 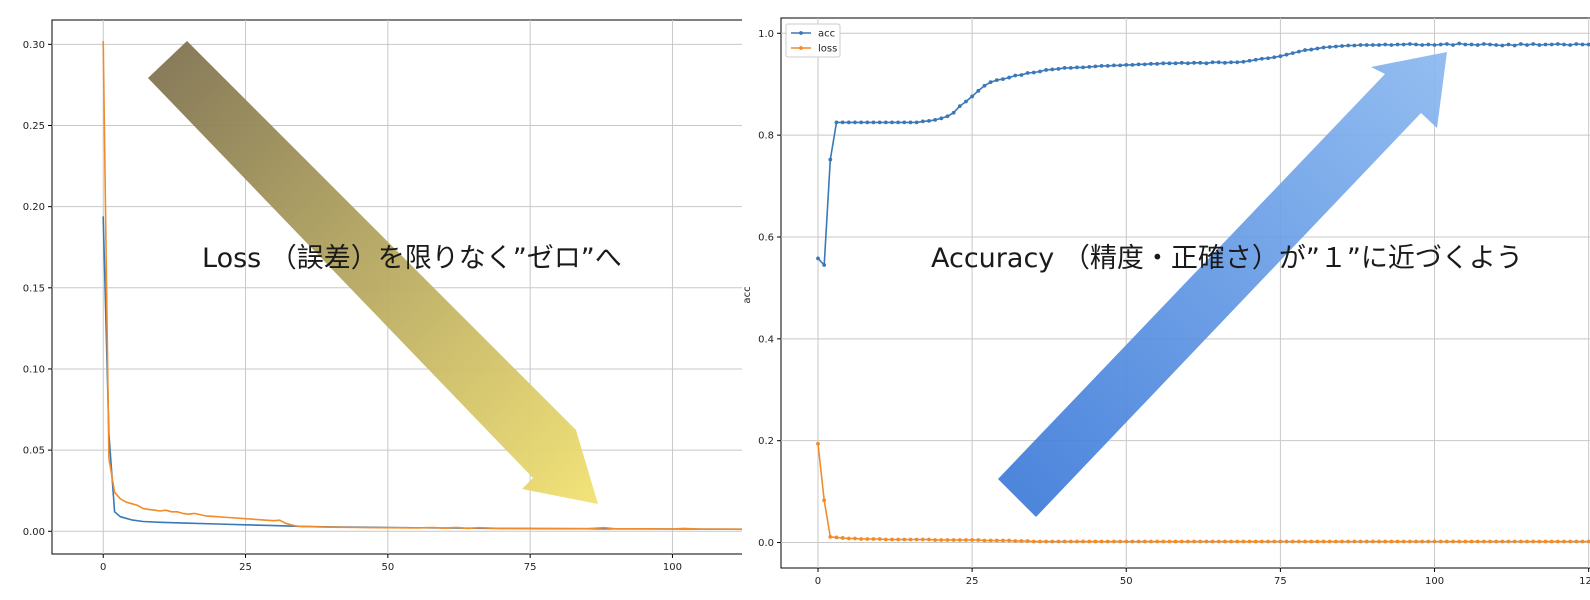 What do you see at coordinates (530, 567) in the screenshot?
I see `x-tick-label: 75` at bounding box center [530, 567].